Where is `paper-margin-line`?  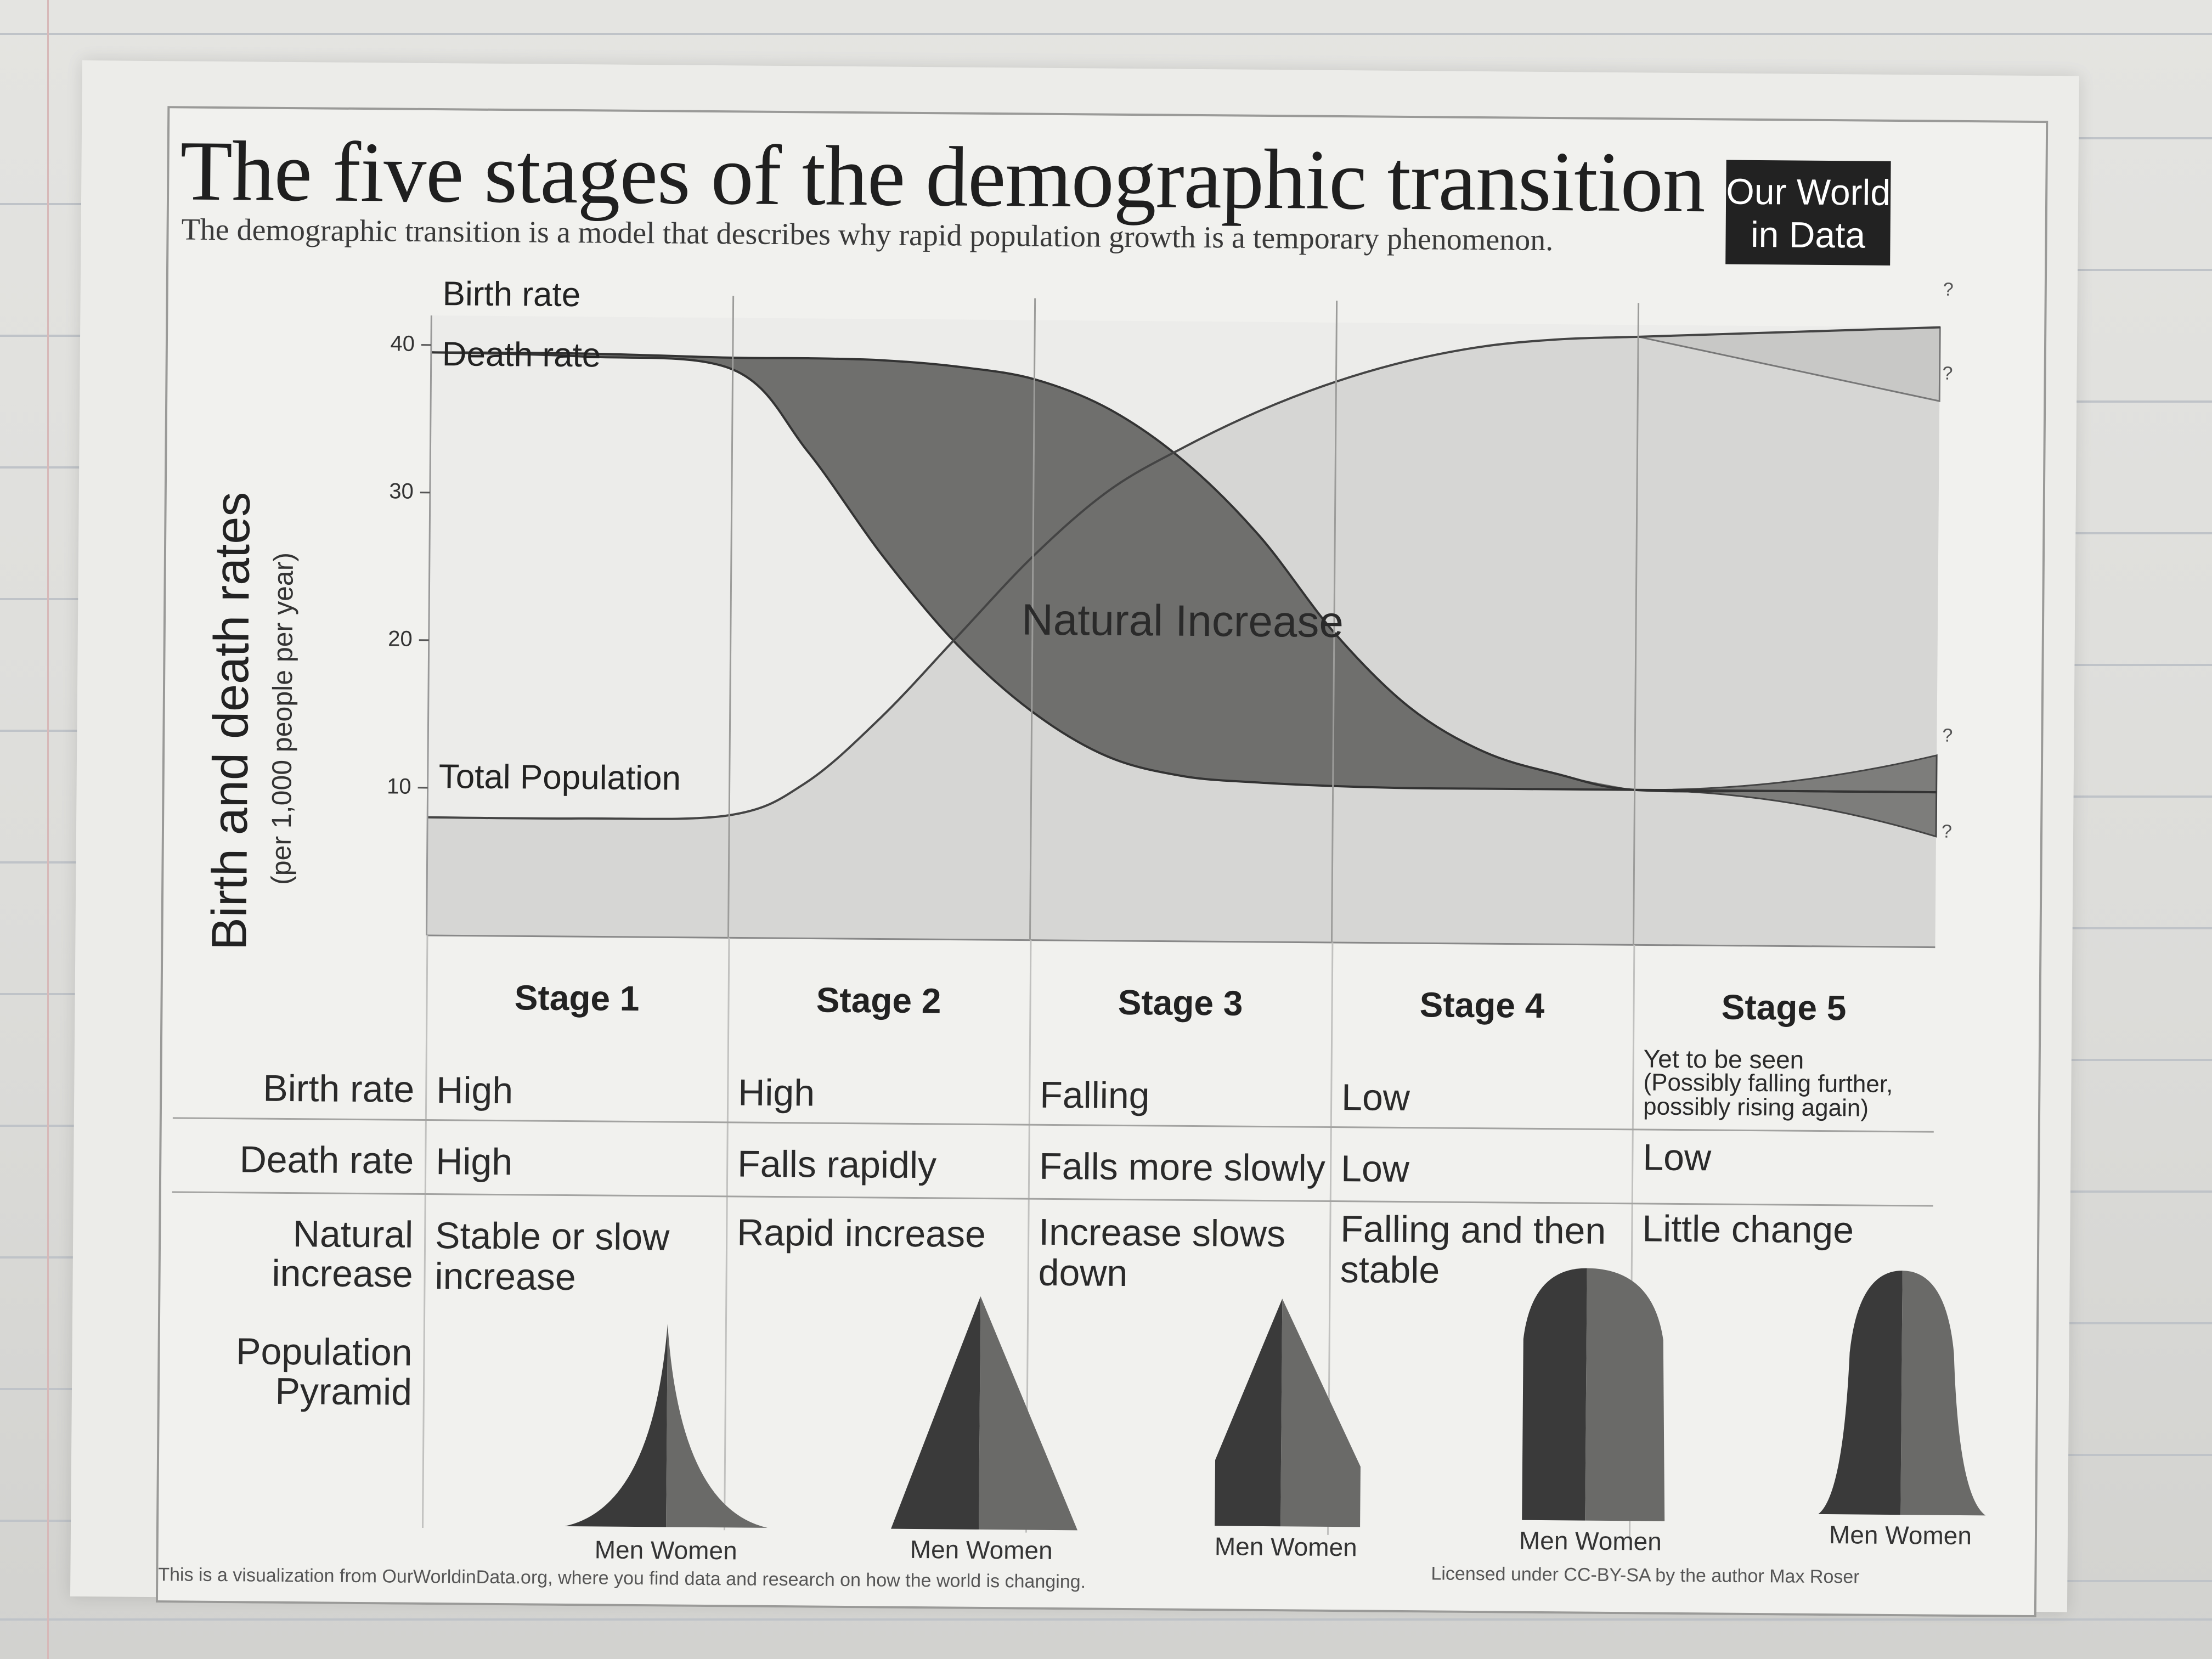
paper-margin-line is located at coordinates (48, 830).